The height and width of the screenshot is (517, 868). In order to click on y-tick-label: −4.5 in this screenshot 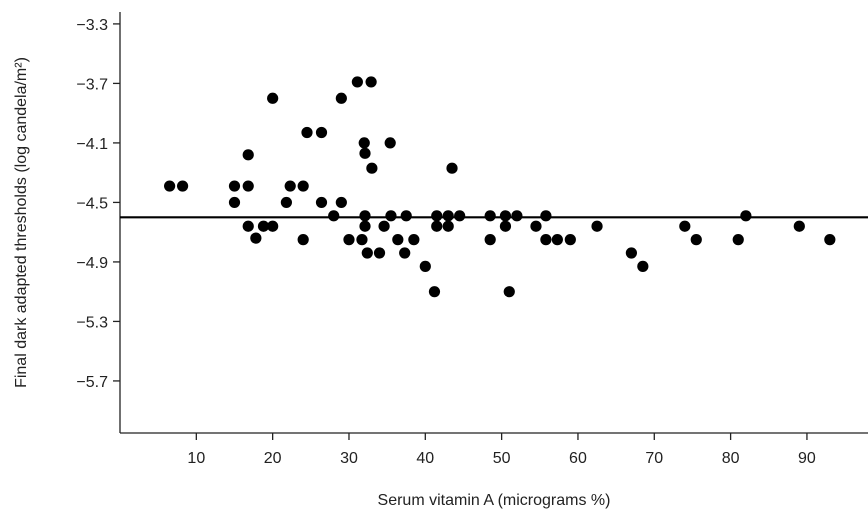, I will do `click(92, 203)`.